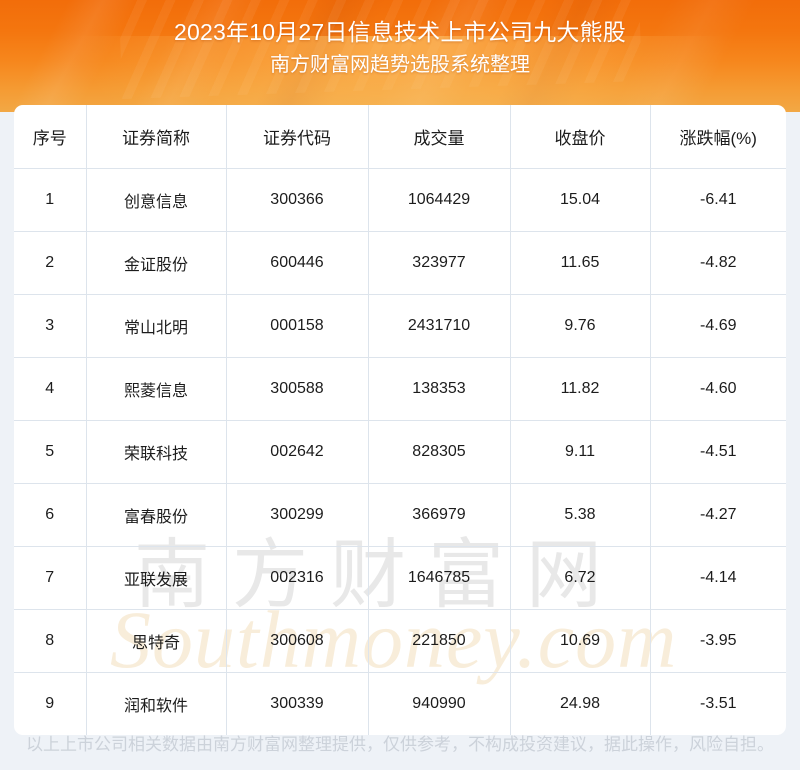  I want to click on cell-index: 4, so click(50, 389).